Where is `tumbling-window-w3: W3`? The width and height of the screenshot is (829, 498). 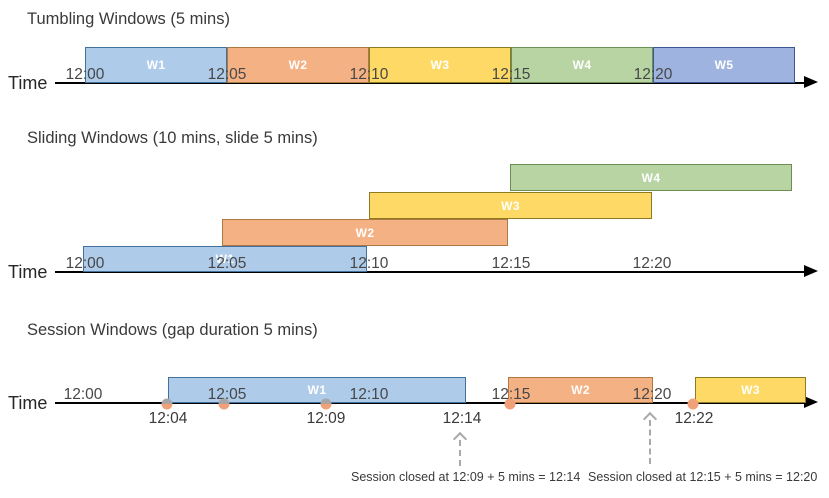 tumbling-window-w3: W3 is located at coordinates (440, 65).